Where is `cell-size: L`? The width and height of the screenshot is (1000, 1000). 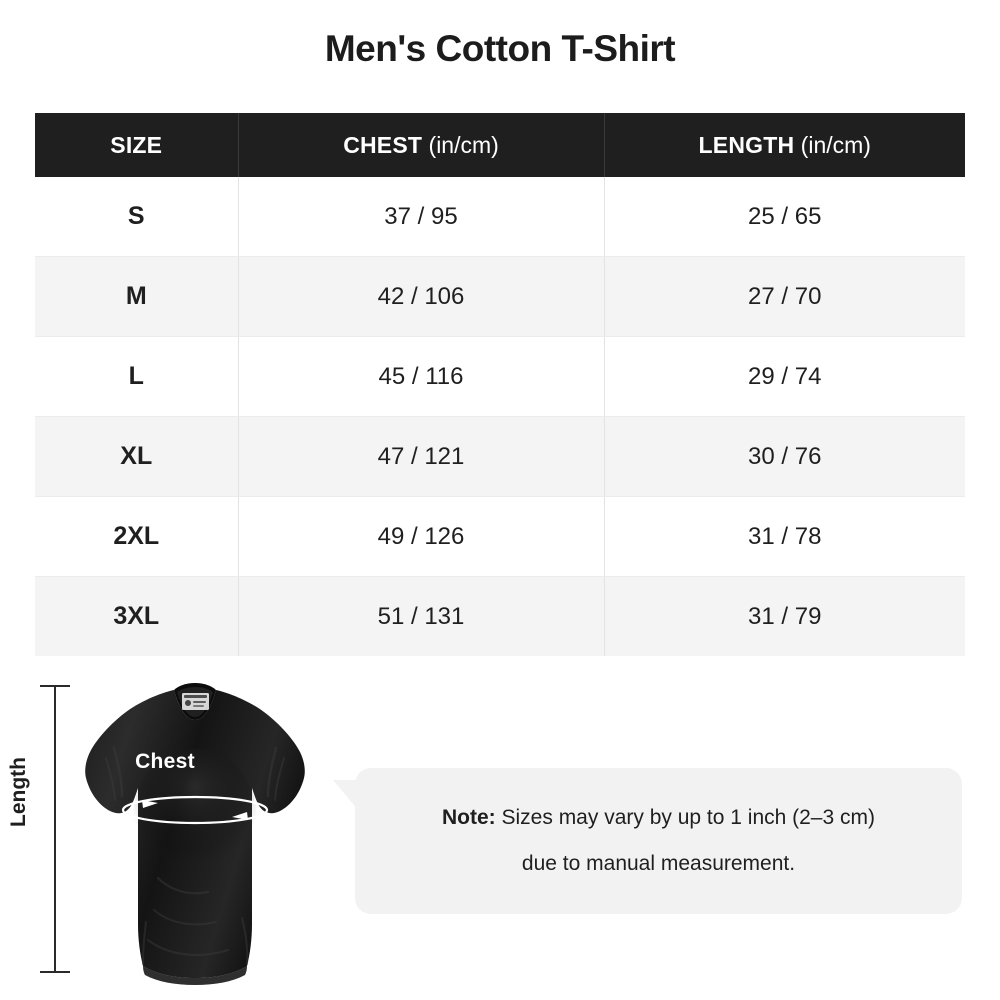
cell-size: L is located at coordinates (137, 376).